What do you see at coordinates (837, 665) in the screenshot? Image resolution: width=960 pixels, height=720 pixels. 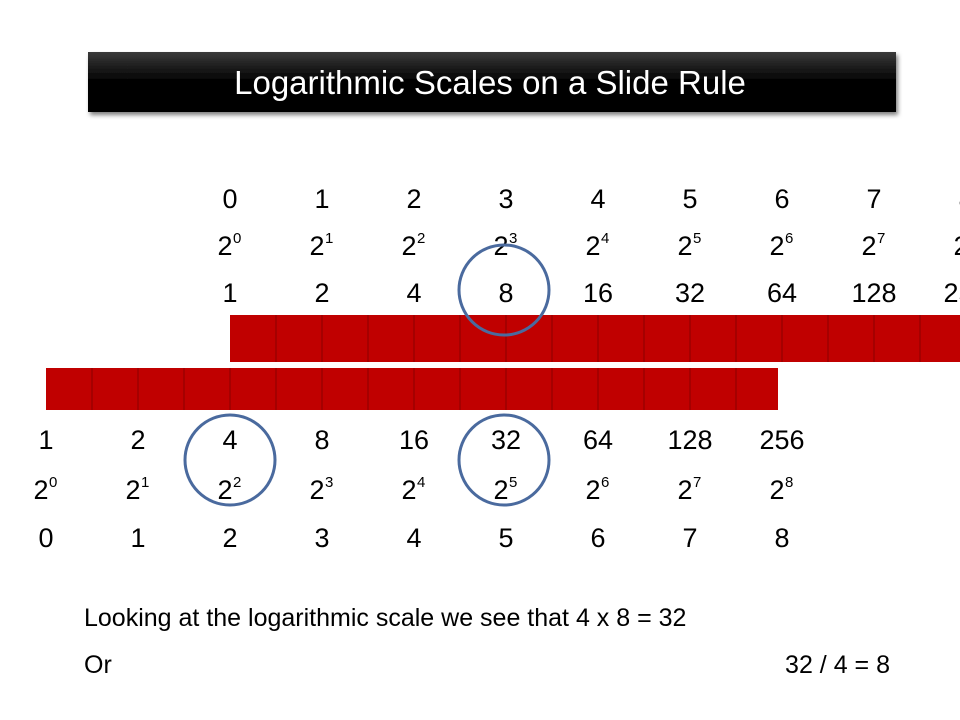 I see `footer-result: 32 / 4 = 8` at bounding box center [837, 665].